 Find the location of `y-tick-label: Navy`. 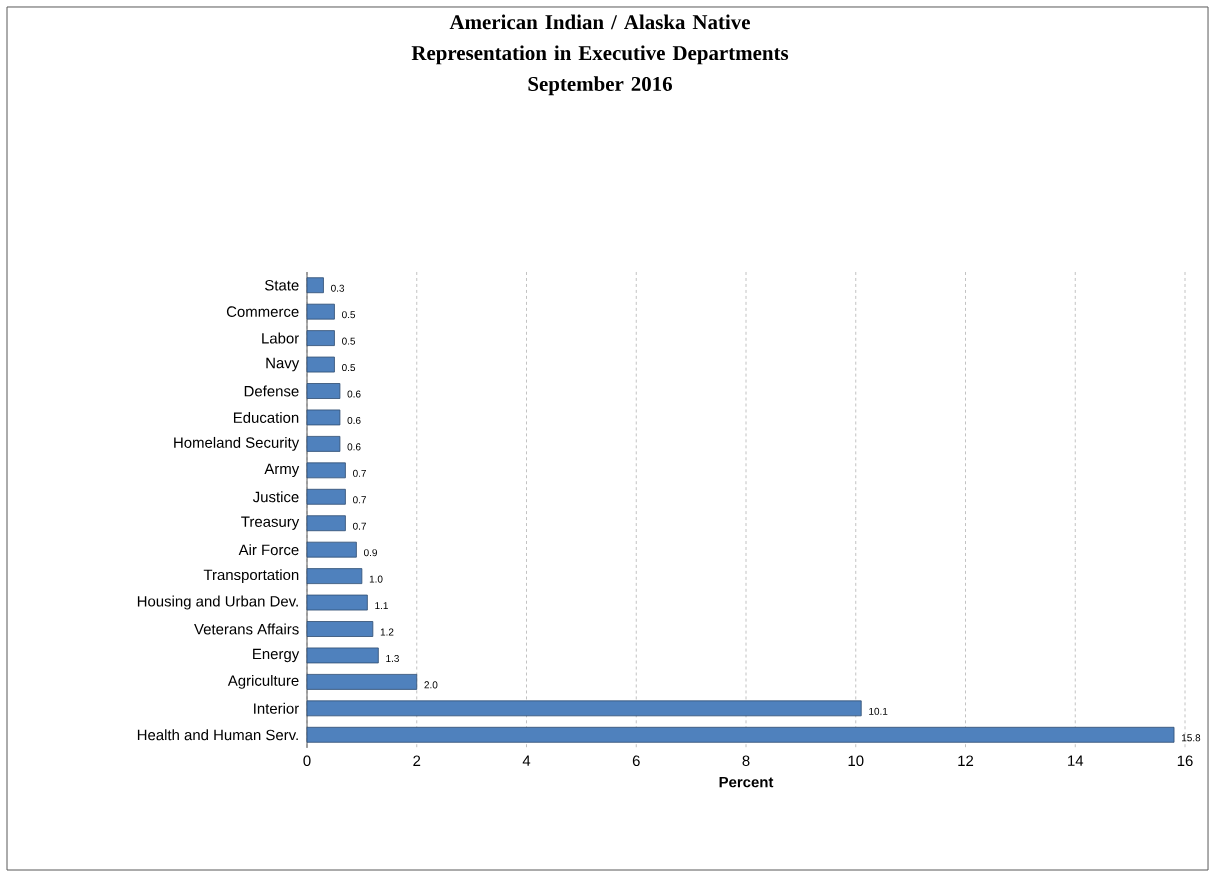

y-tick-label: Navy is located at coordinates (283, 364).